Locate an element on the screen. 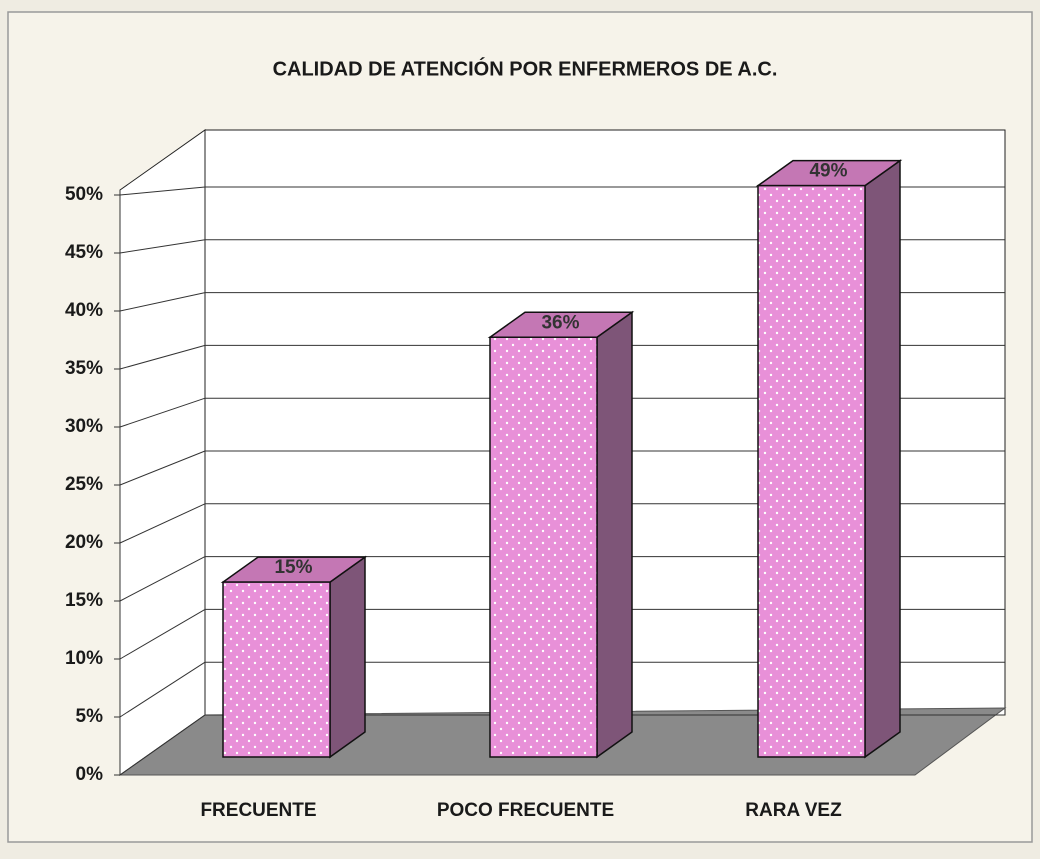  value-label: 15% is located at coordinates (293, 567).